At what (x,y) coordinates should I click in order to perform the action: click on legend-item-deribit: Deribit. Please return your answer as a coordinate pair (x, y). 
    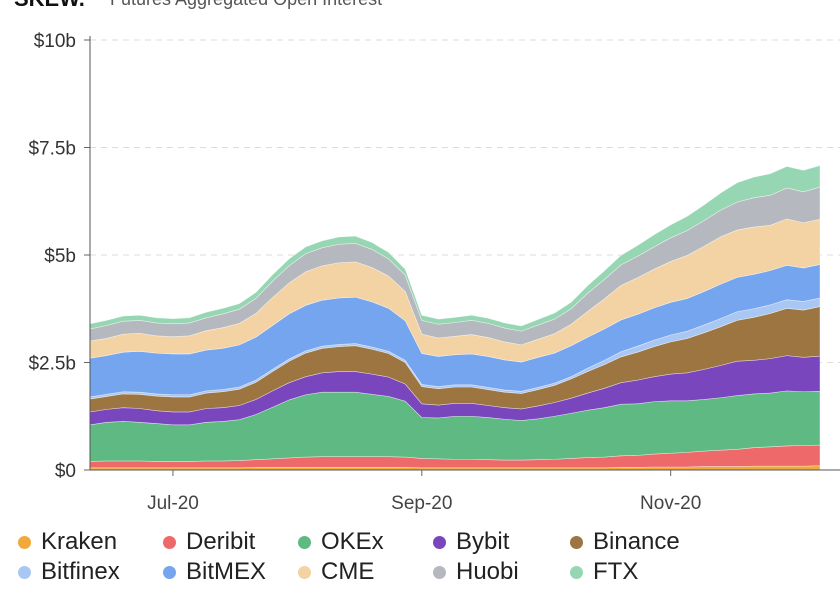
    Looking at the image, I should click on (209, 542).